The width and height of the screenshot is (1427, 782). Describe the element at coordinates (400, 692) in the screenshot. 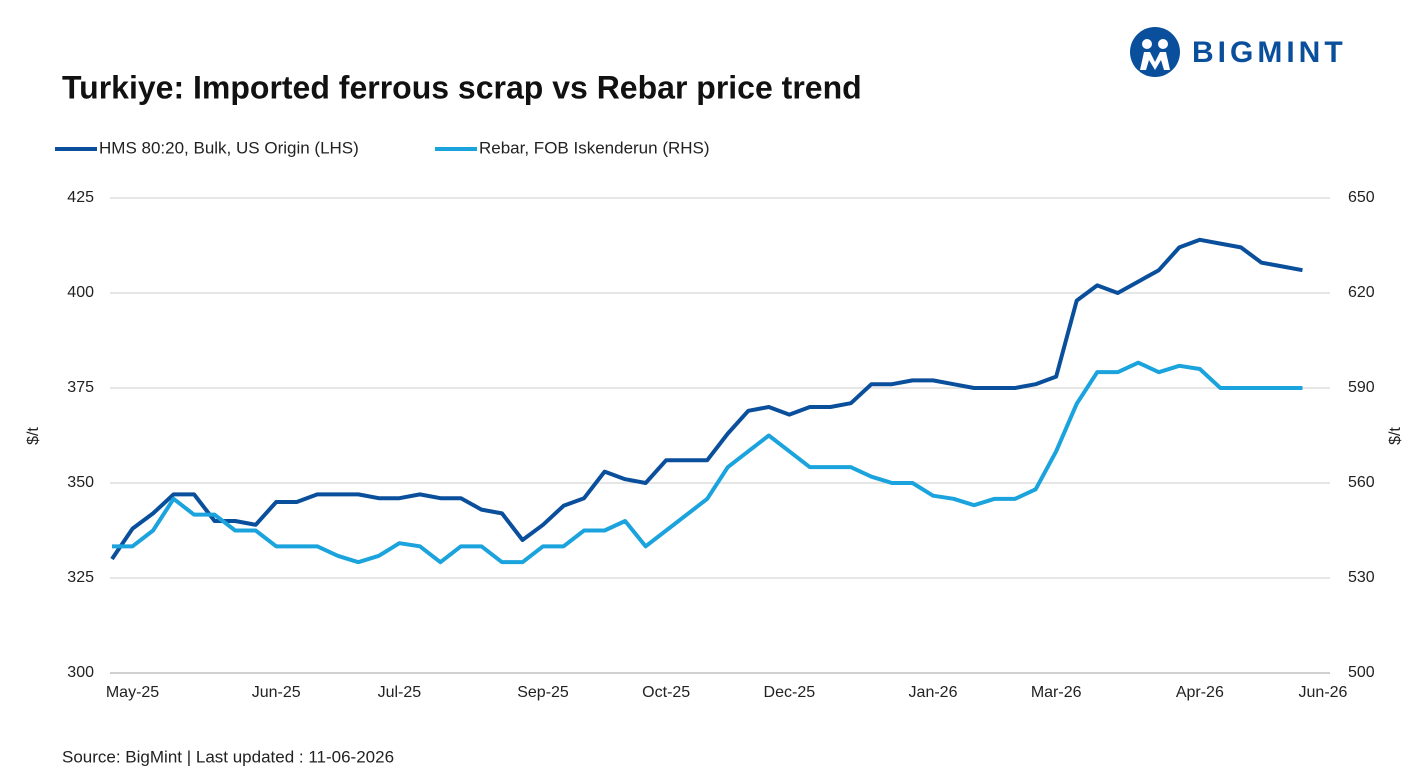

I see `x-tick-label: Jul-25` at that location.